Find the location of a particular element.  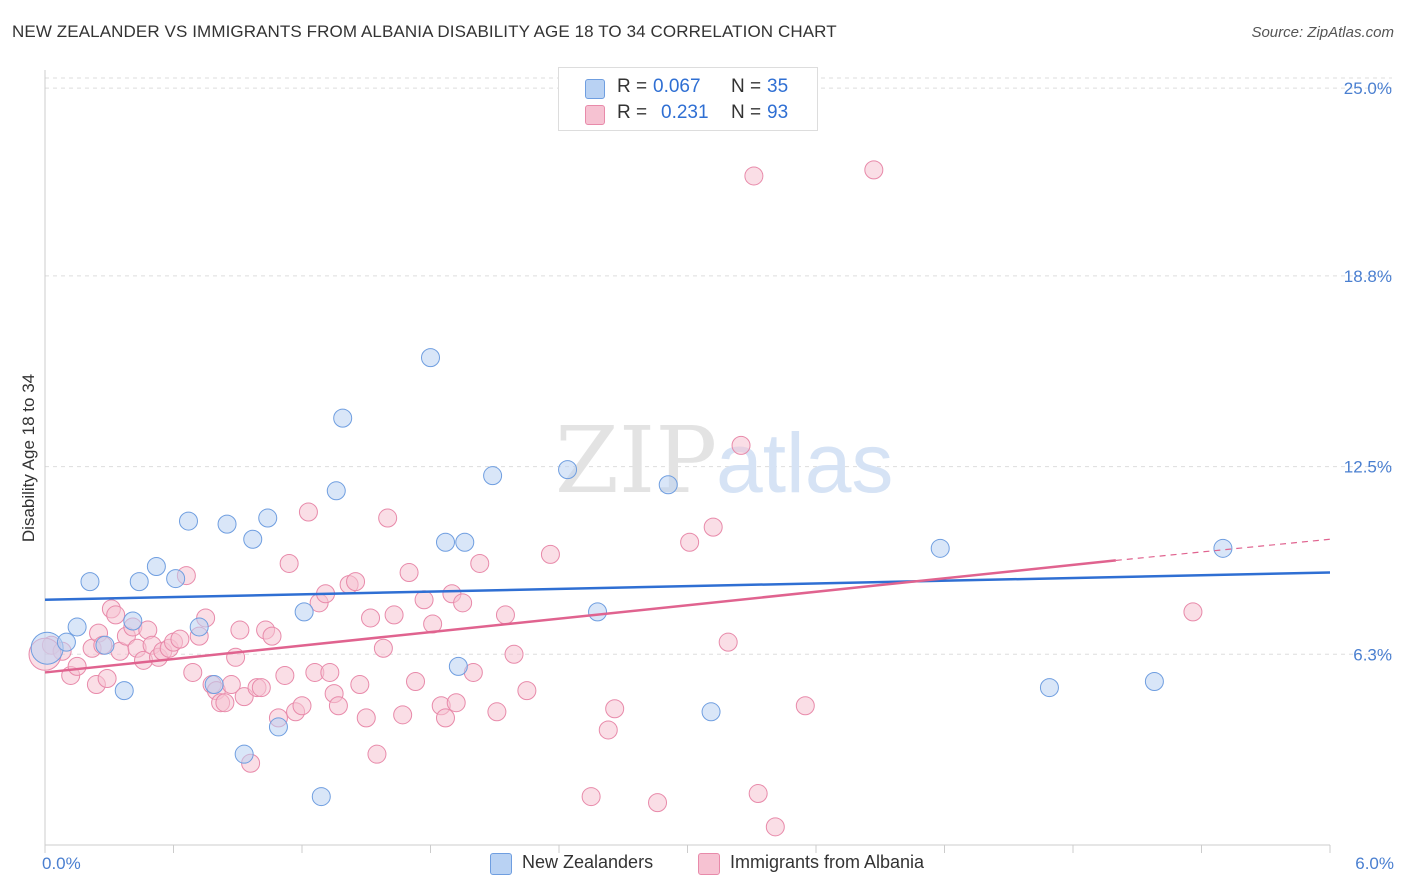

watermark-zip: ZIP is located at coordinates (636, 460).